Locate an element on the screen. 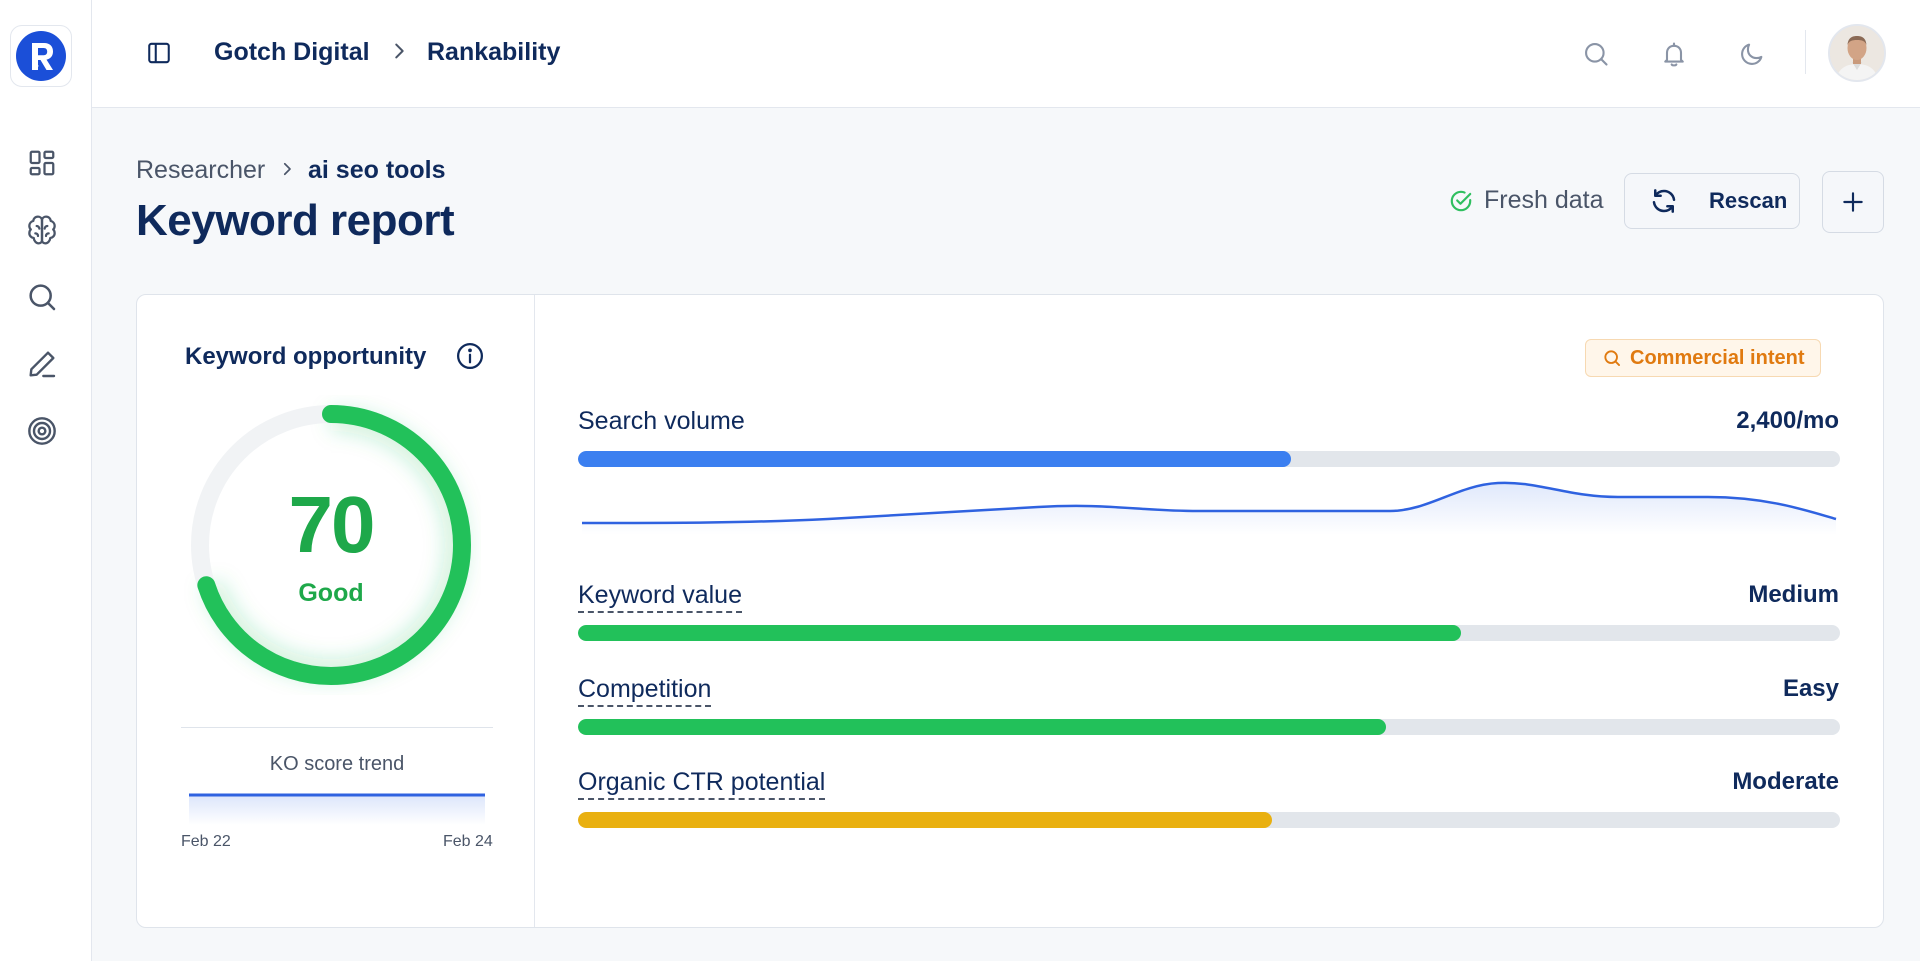  rescan-button: Rescan is located at coordinates (1712, 201).